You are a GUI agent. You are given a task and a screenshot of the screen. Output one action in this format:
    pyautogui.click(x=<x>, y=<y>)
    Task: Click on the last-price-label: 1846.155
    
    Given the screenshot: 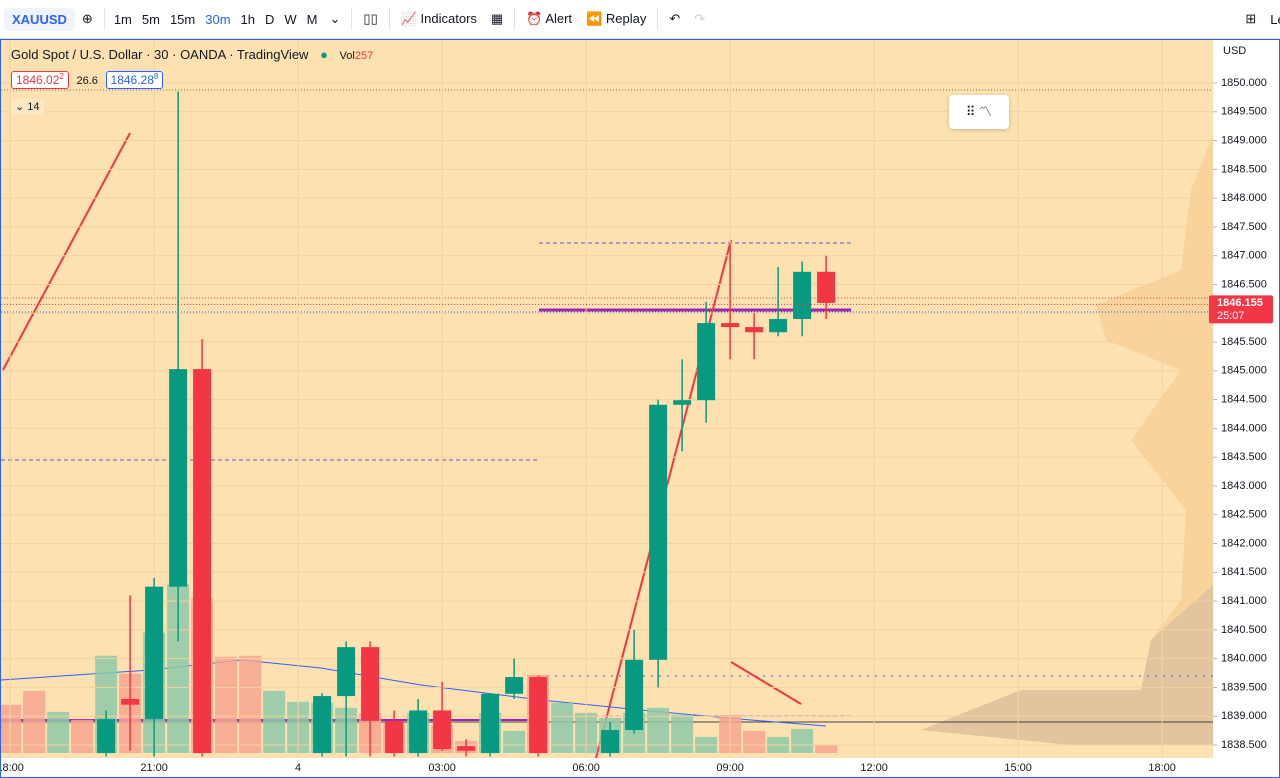 What is the action you would take?
    pyautogui.click(x=1240, y=303)
    